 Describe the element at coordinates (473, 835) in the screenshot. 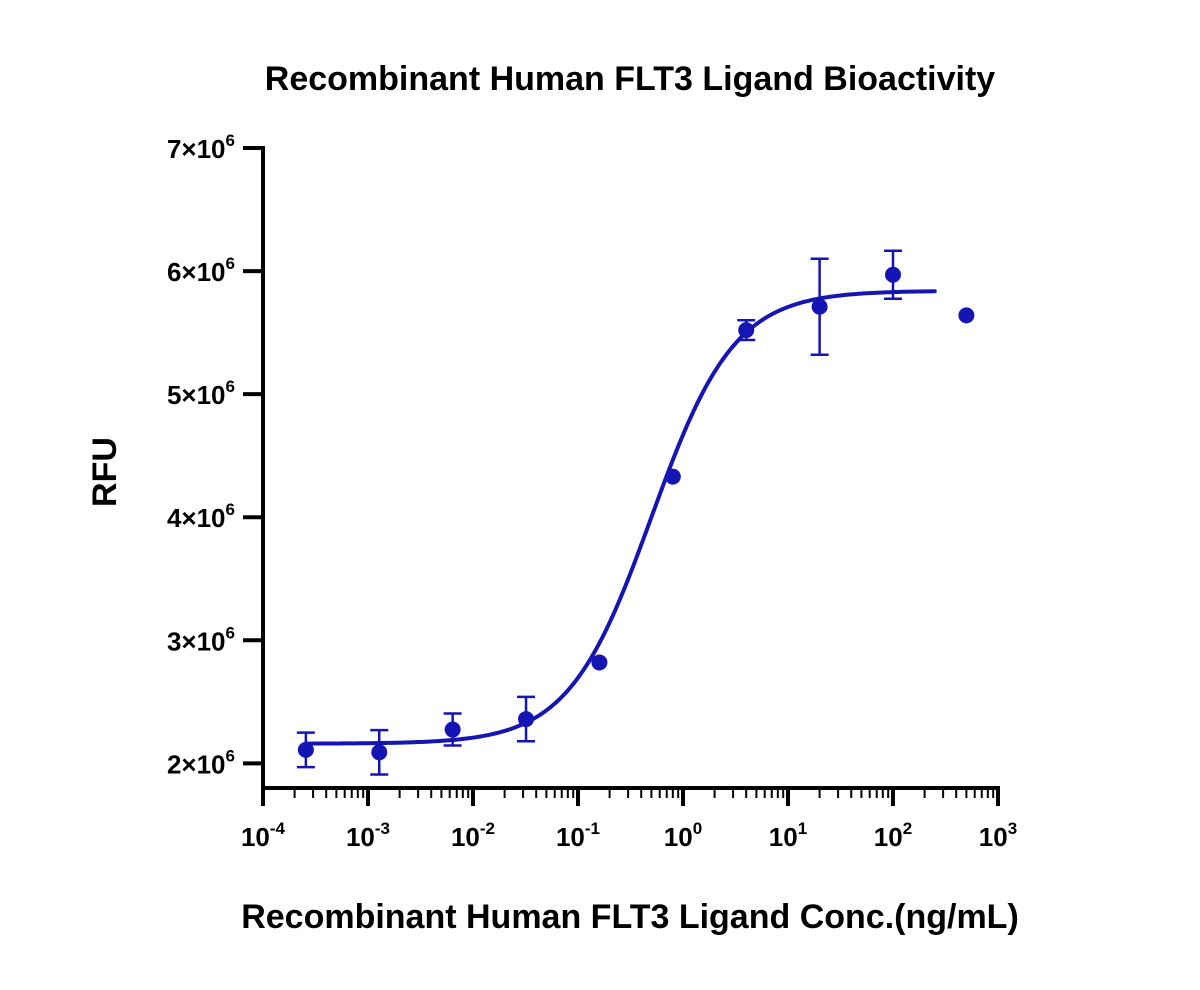

I see `x-tick-label: 10⁻²` at that location.